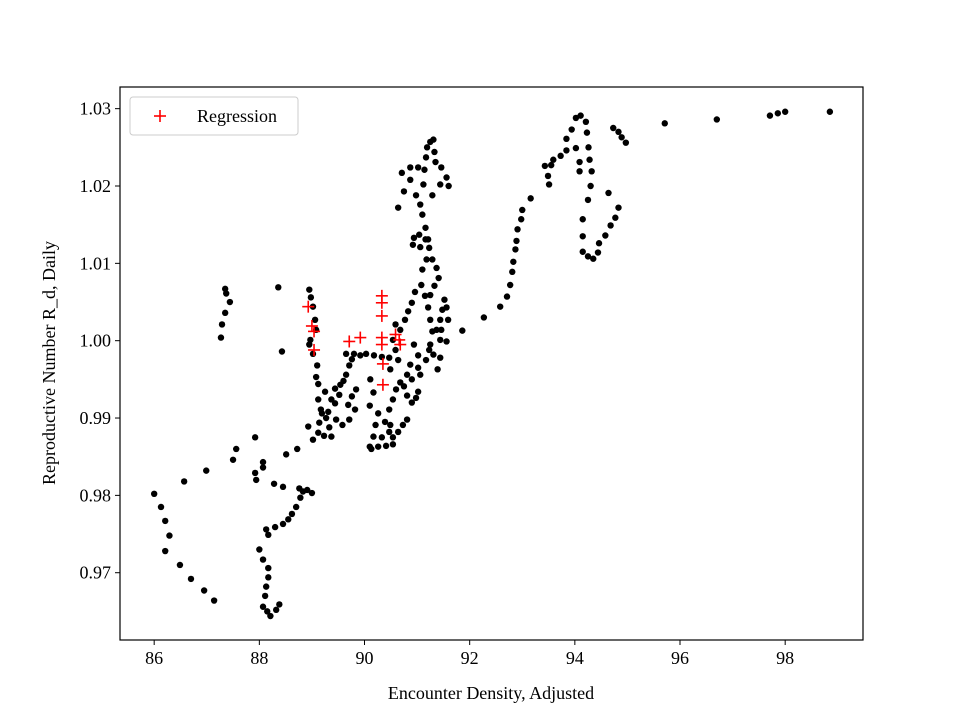 The width and height of the screenshot is (960, 725). Describe the element at coordinates (785, 658) in the screenshot. I see `x-tick-label: 98` at that location.